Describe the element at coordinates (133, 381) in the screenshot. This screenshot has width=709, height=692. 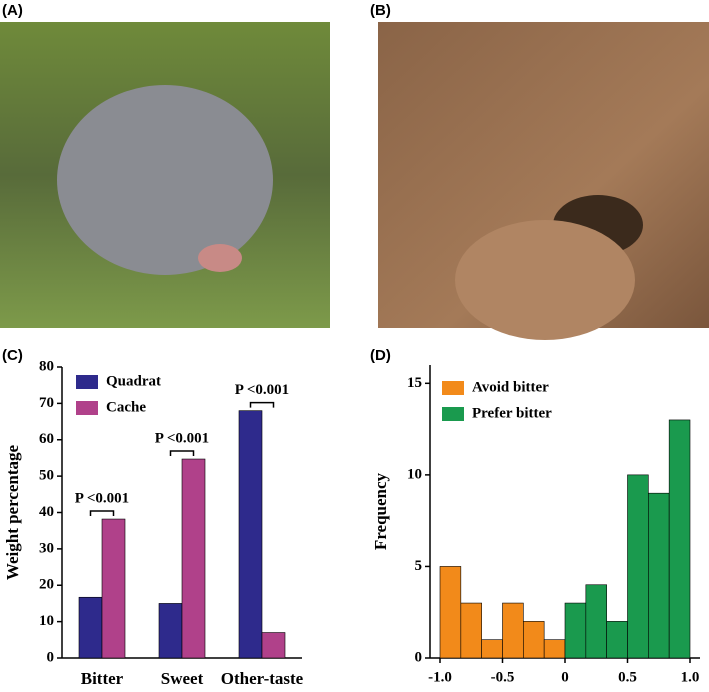
I see `legend-label: Quadrat` at that location.